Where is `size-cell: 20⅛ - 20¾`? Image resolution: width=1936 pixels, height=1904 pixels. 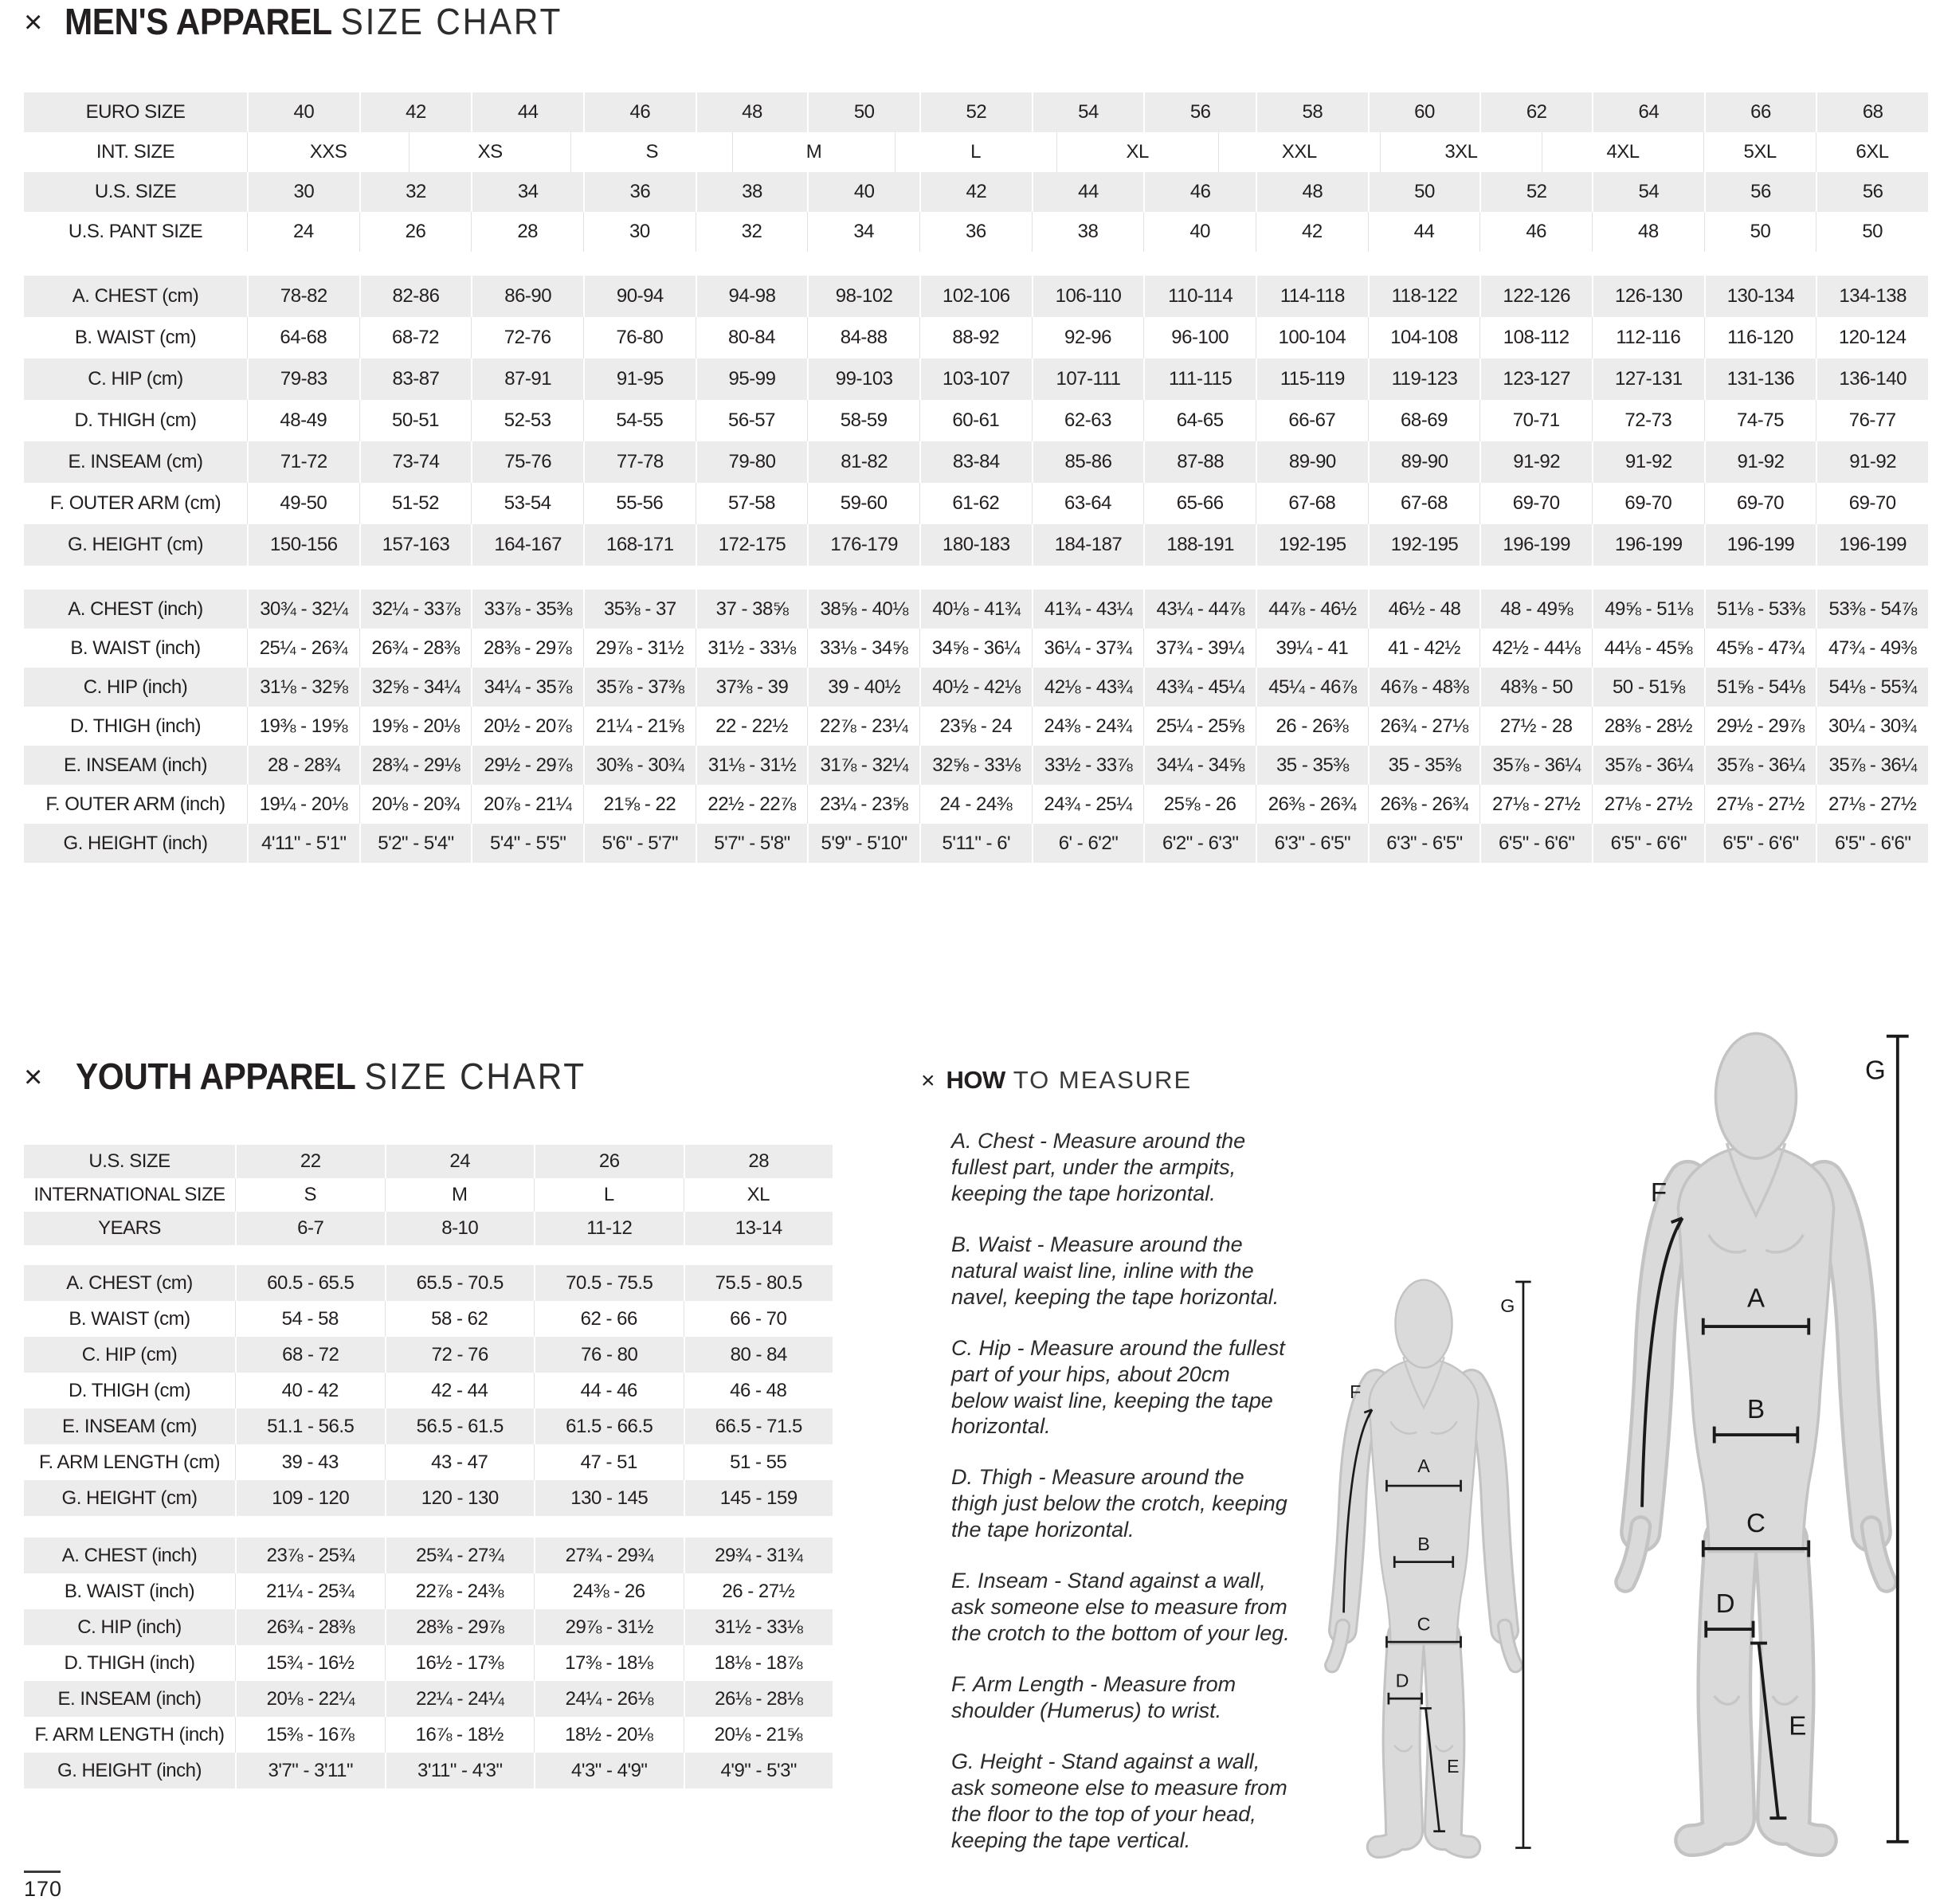 size-cell: 20⅛ - 20¾ is located at coordinates (415, 804).